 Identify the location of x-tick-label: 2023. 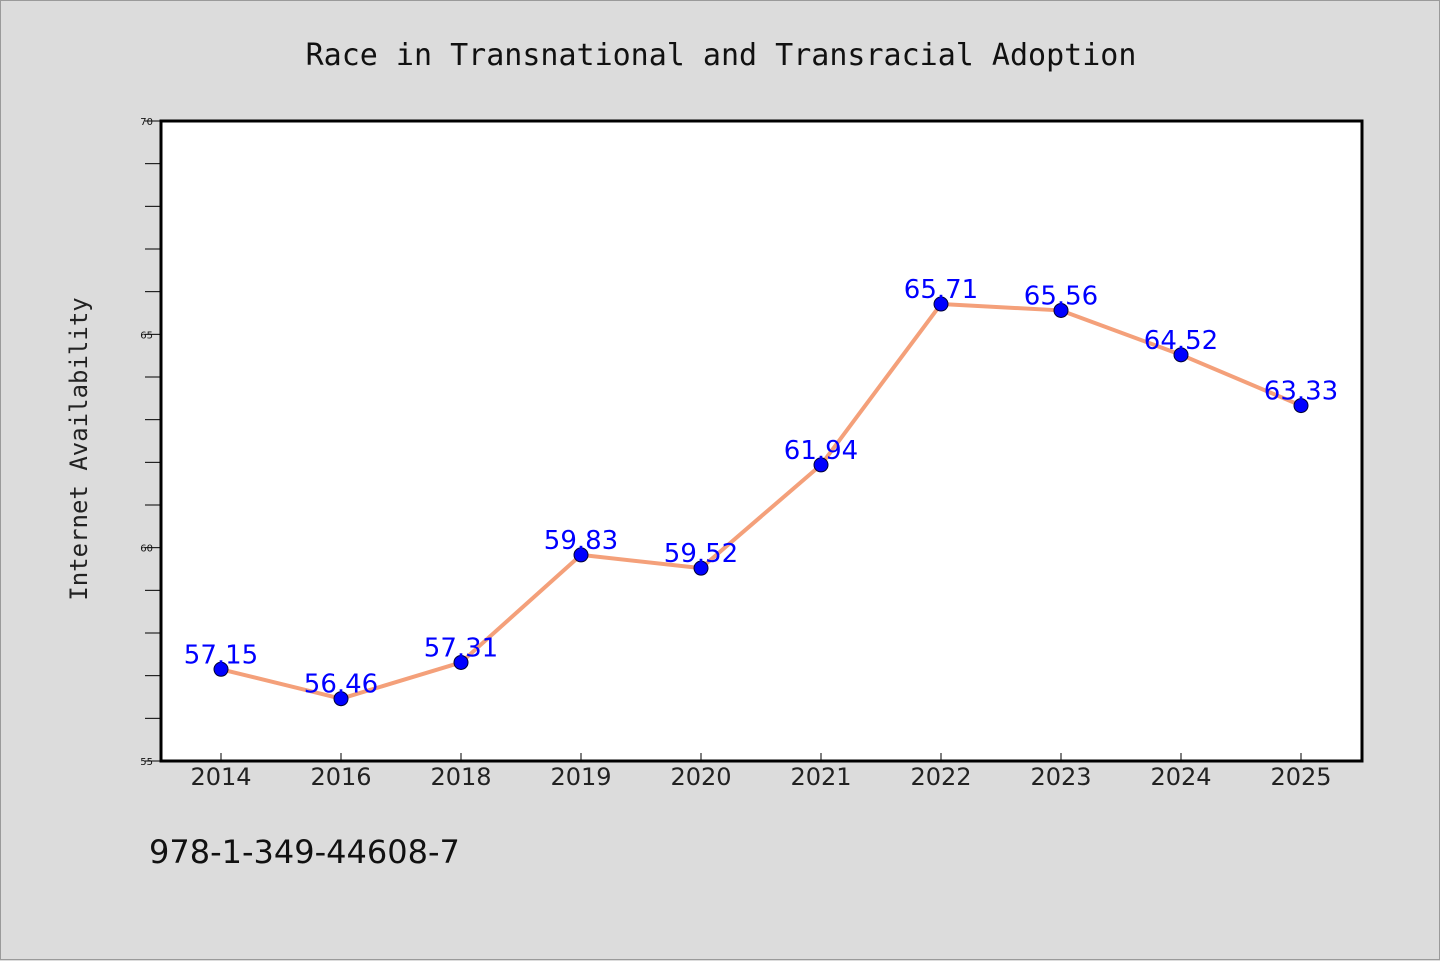
(1060, 777).